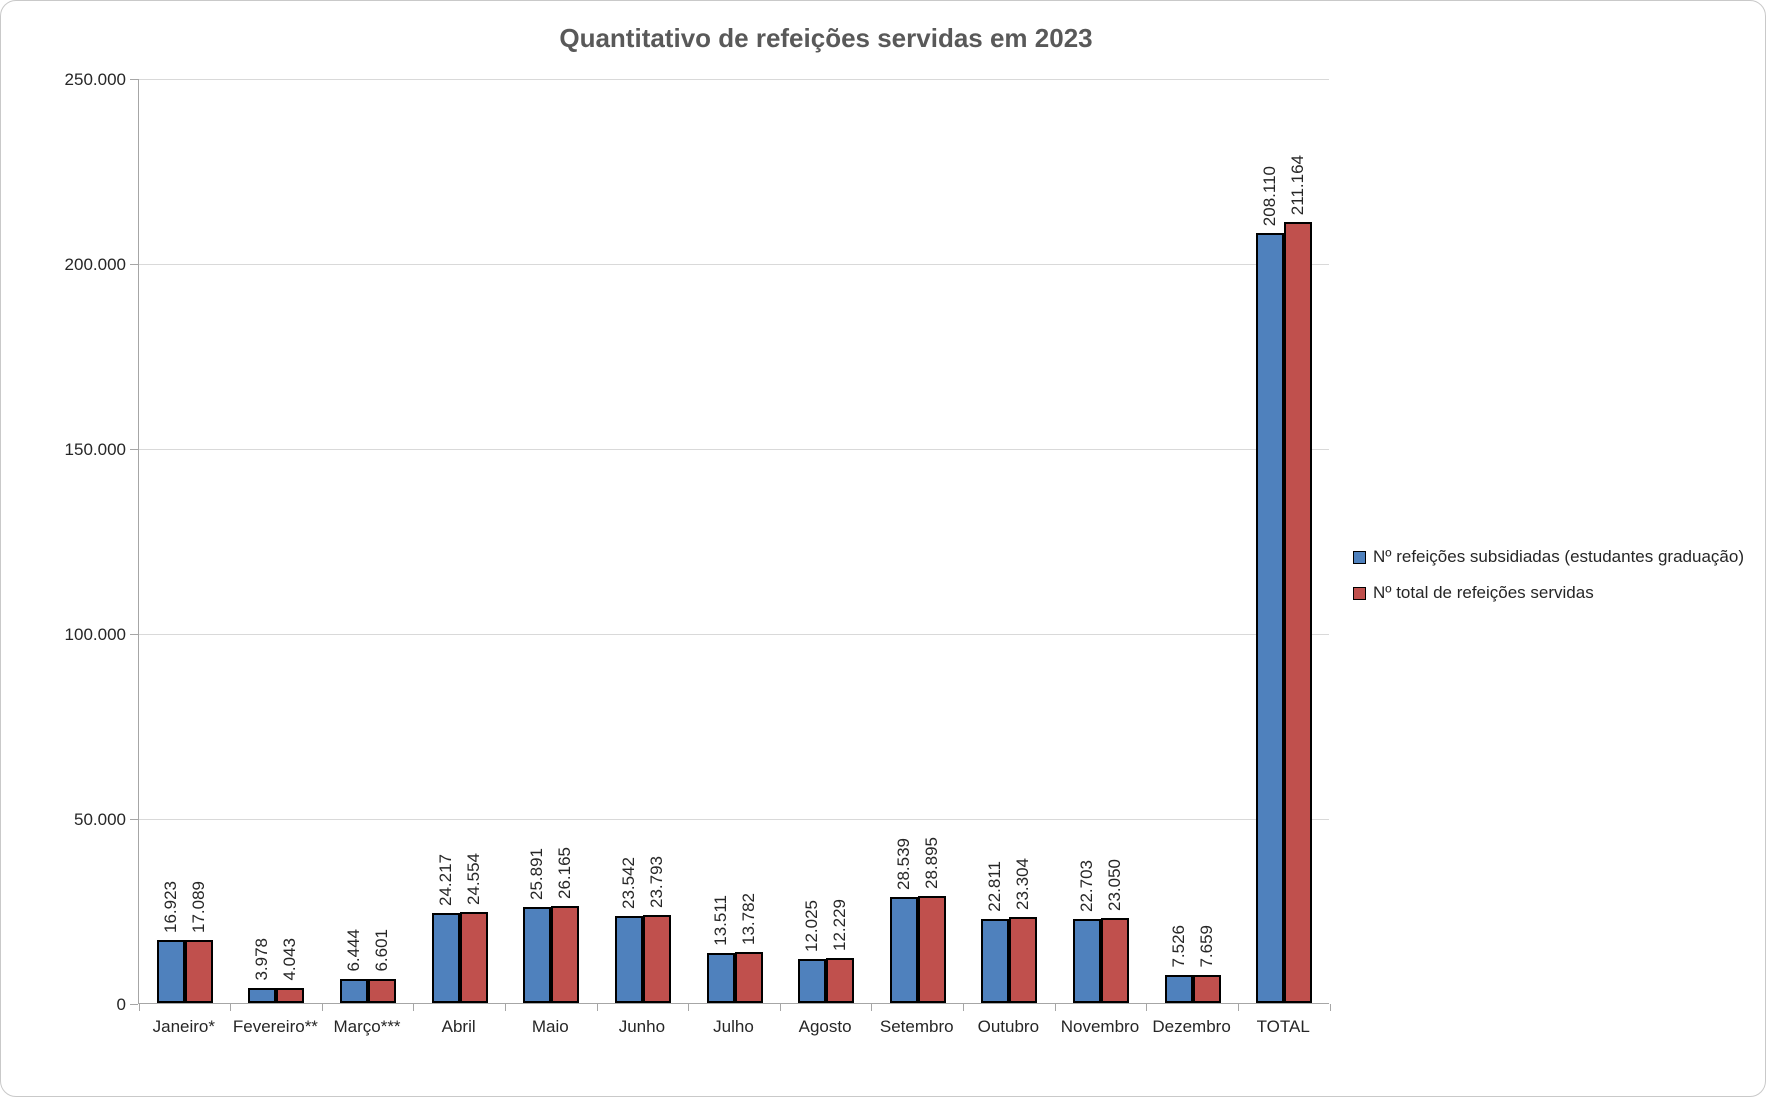 This screenshot has height=1097, width=1766. What do you see at coordinates (1283, 1026) in the screenshot?
I see `category-label: TOTAL` at bounding box center [1283, 1026].